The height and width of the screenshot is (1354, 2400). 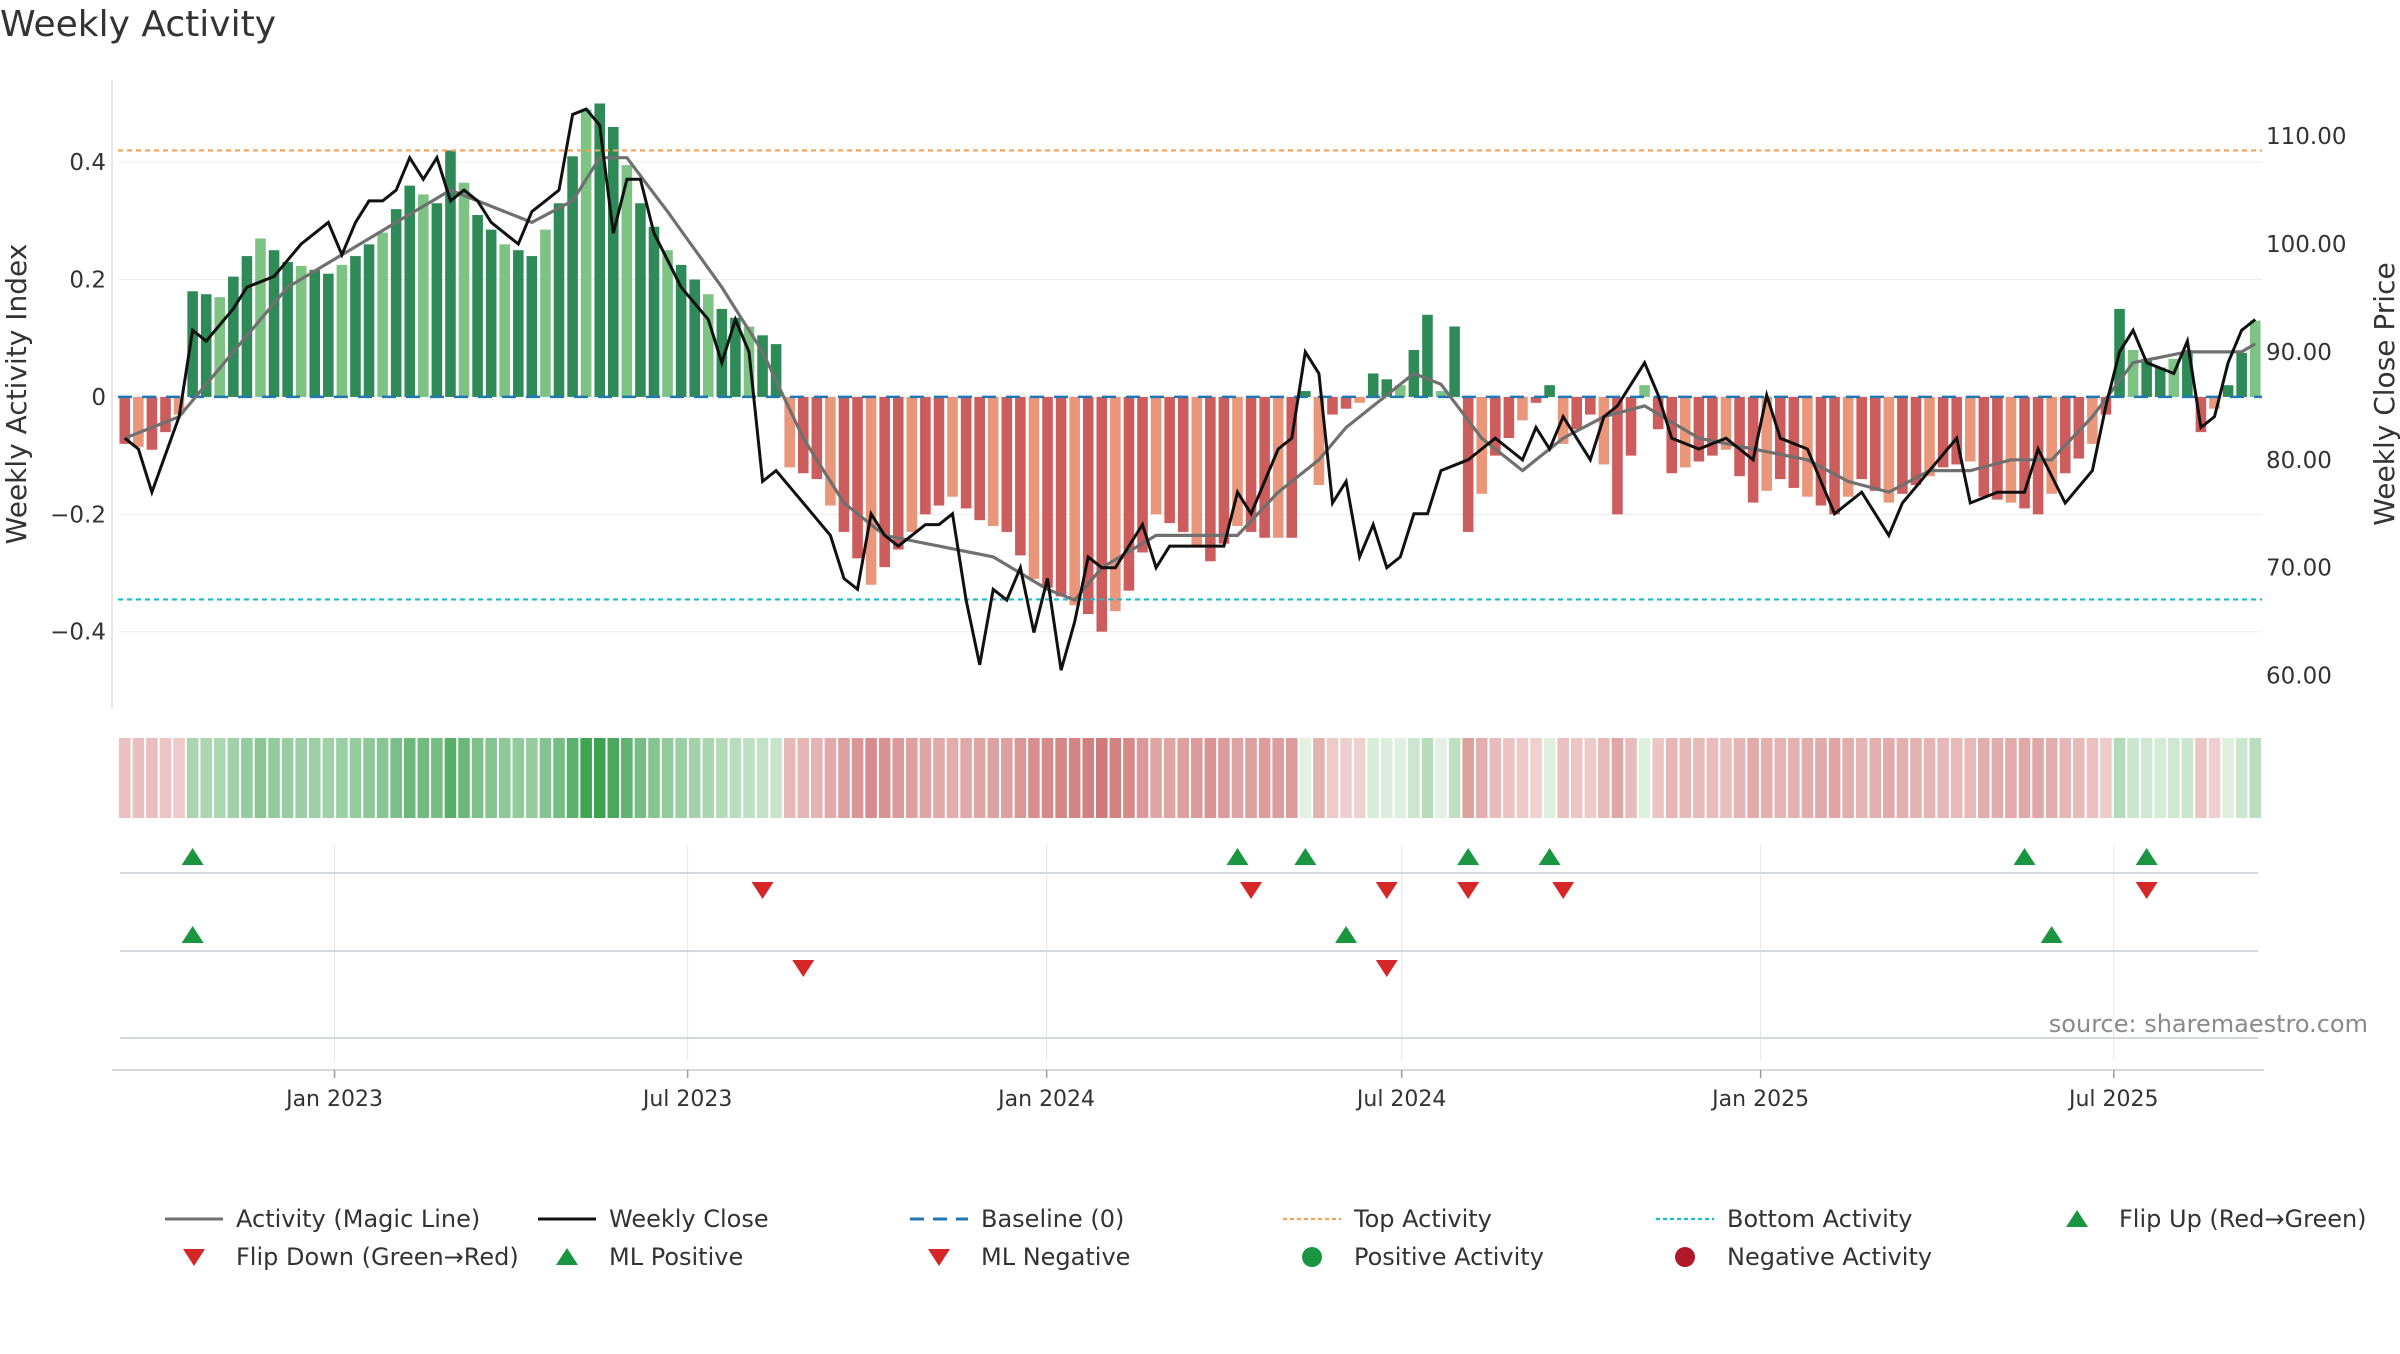 I want to click on legend-item: ML Negative, so click(x=1029, y=1257).